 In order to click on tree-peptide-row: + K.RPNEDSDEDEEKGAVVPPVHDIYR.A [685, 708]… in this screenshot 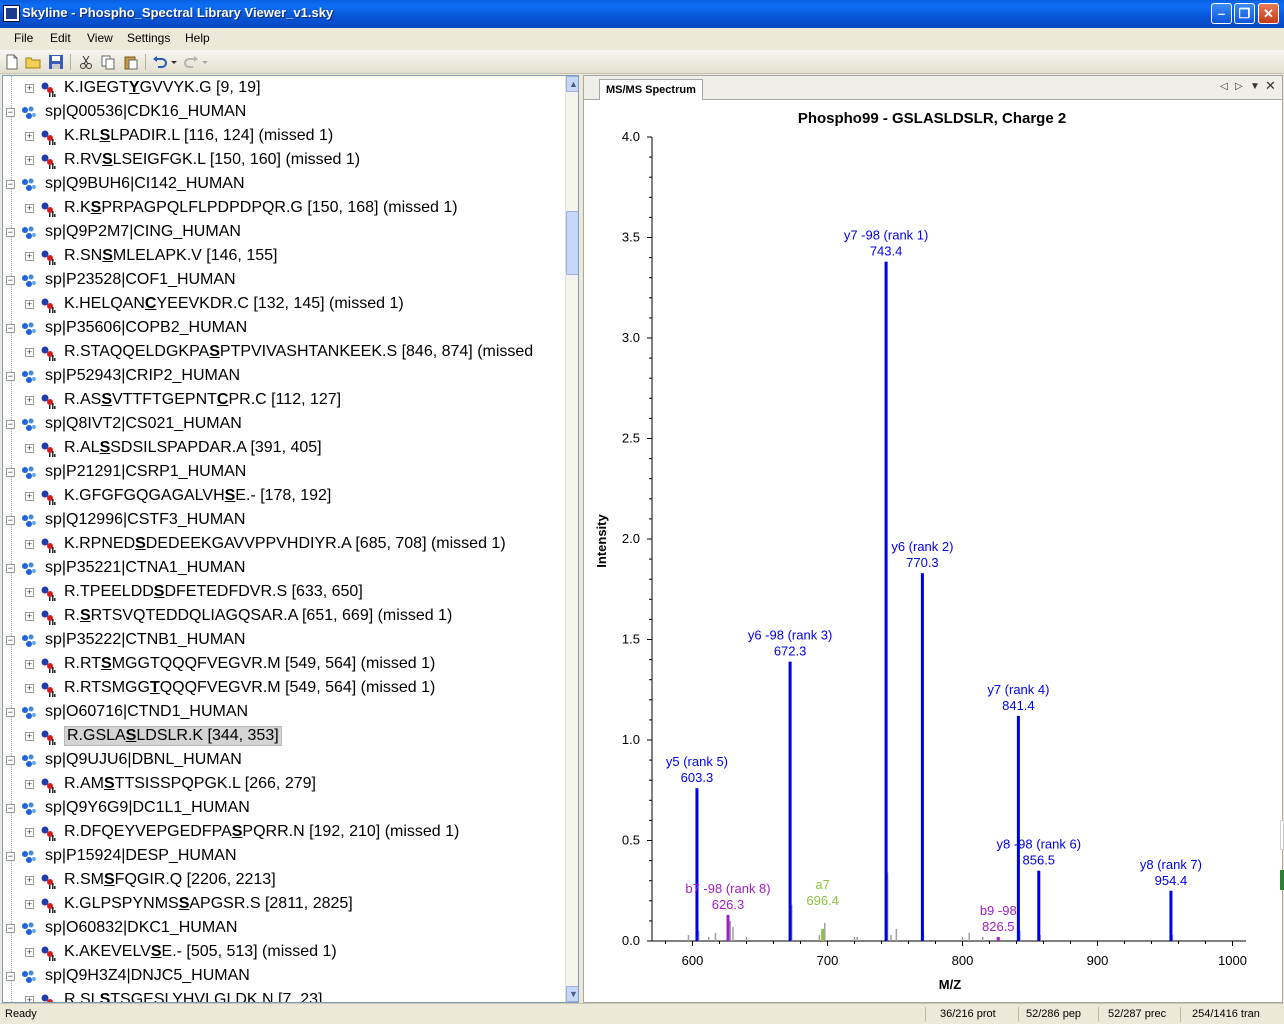, I will do `click(283, 545)`.